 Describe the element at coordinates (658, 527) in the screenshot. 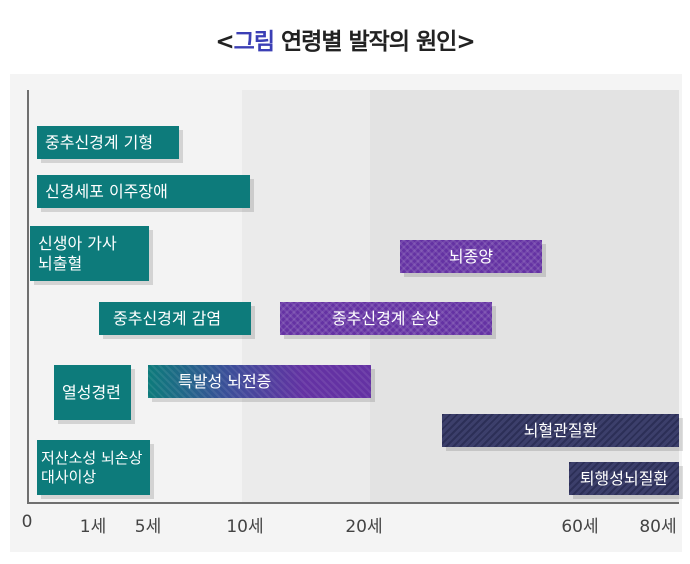

I see `tick-80: 80세` at that location.